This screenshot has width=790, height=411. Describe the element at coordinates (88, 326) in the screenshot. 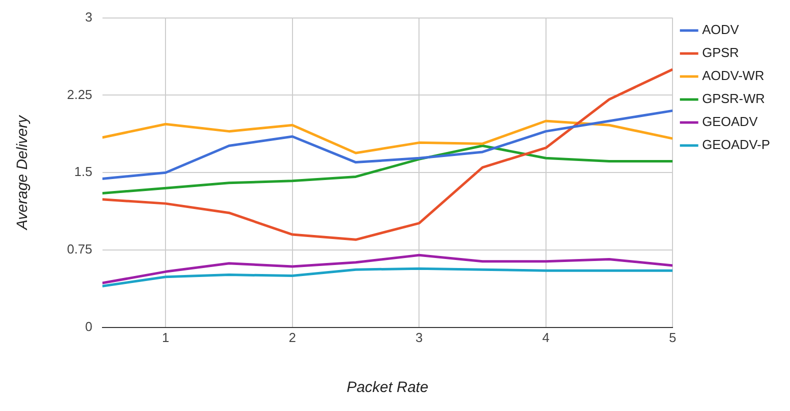

I see `y-tick-label: 0` at that location.